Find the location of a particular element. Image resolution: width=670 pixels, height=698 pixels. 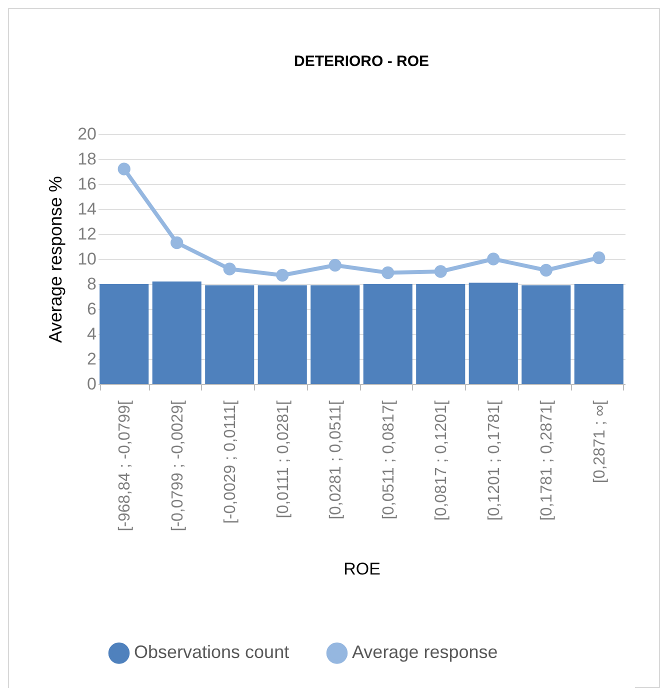

y-tick-label: 18 is located at coordinates (87, 159).